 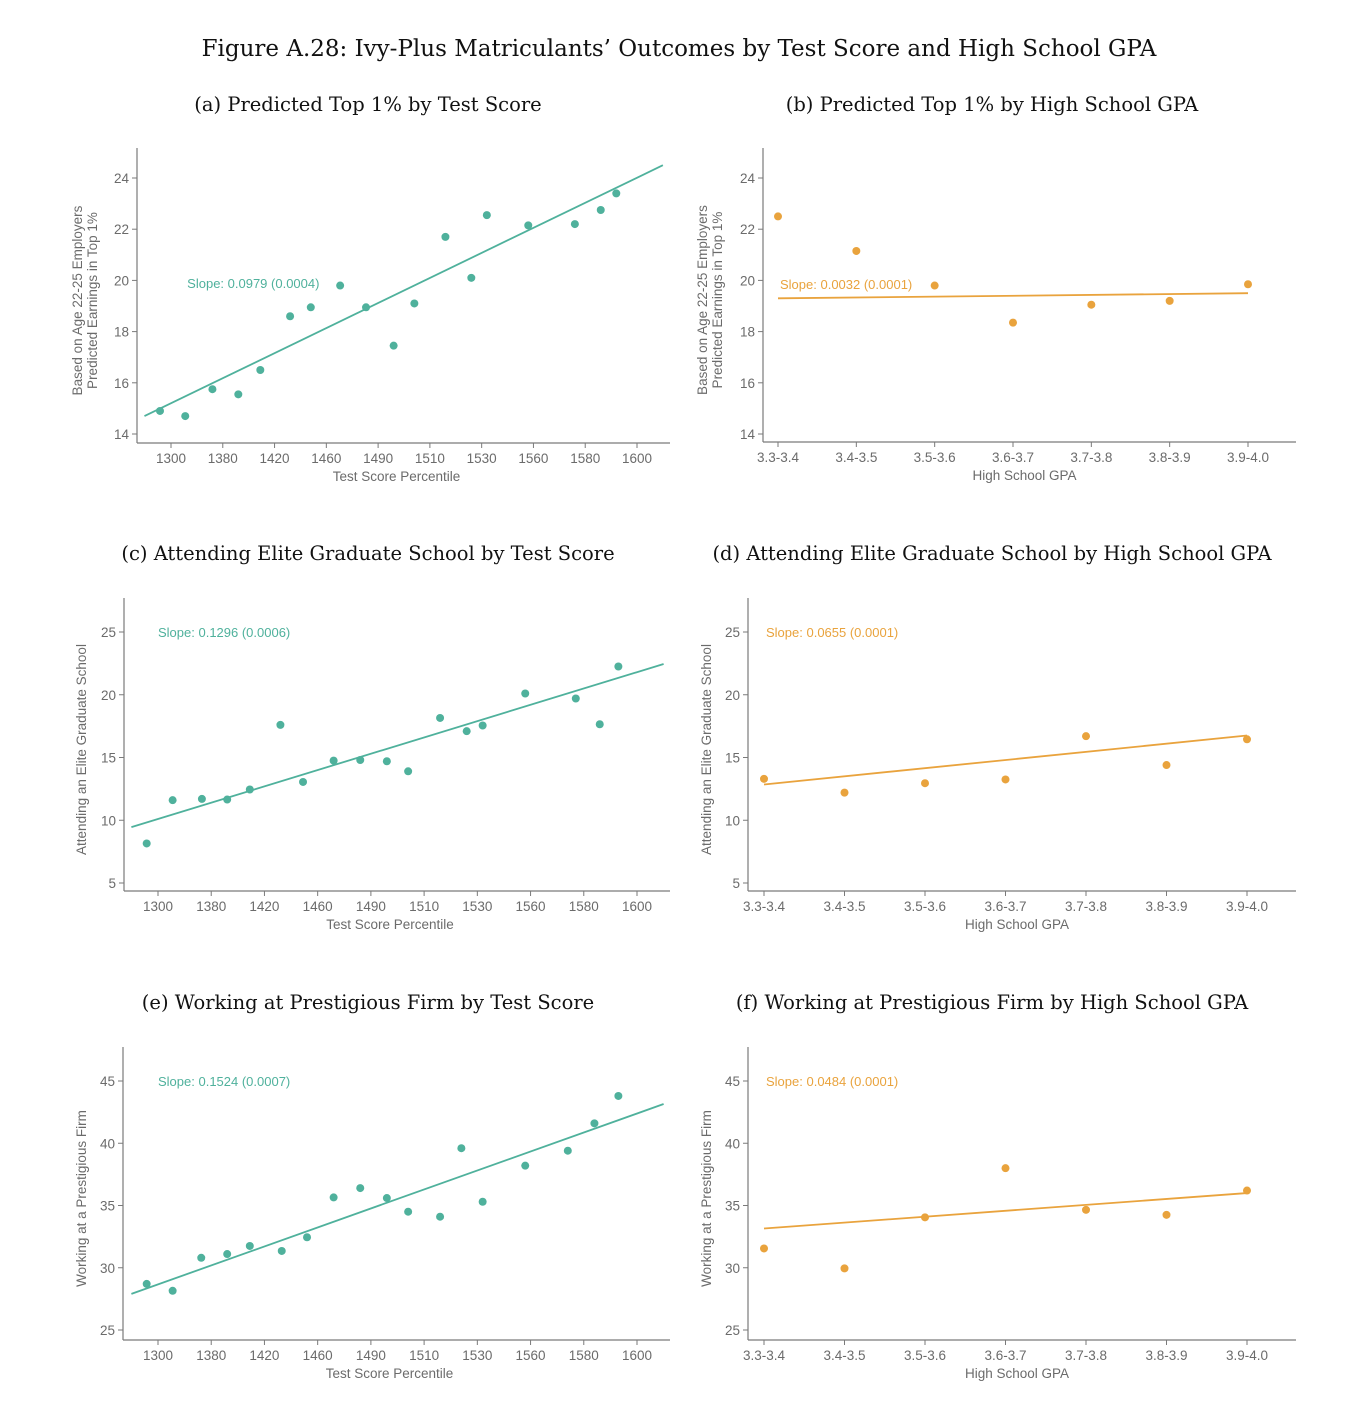 What do you see at coordinates (533, 458) in the screenshot?
I see `x-tick-label: 1560` at bounding box center [533, 458].